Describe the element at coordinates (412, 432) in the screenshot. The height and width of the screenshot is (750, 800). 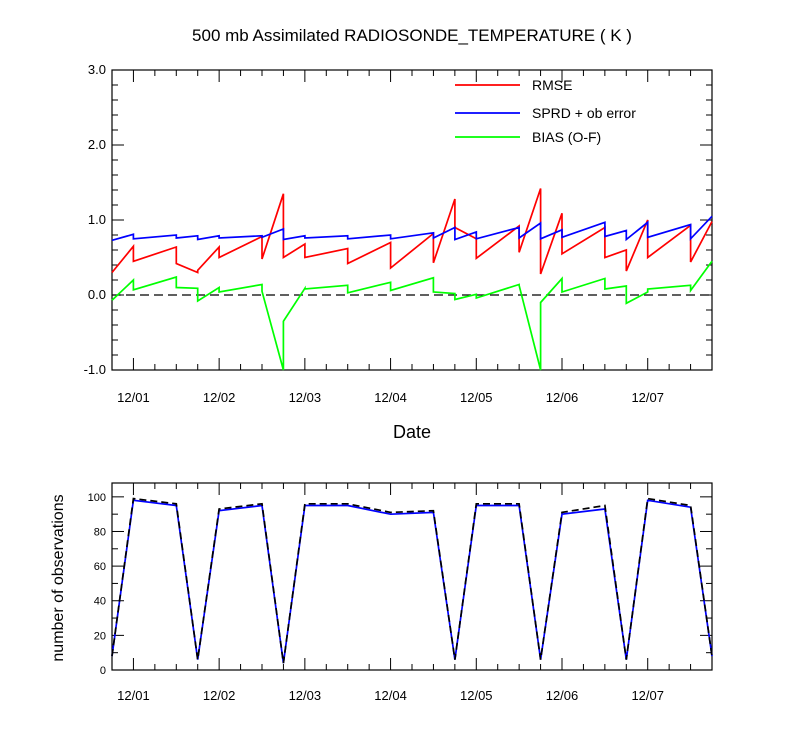
I see `x-axis-label: Date` at that location.